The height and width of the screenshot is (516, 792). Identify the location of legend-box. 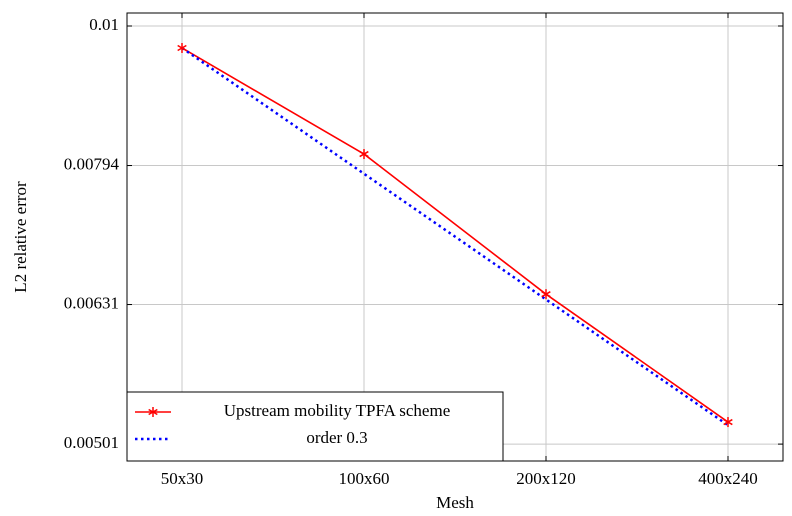
(315, 426).